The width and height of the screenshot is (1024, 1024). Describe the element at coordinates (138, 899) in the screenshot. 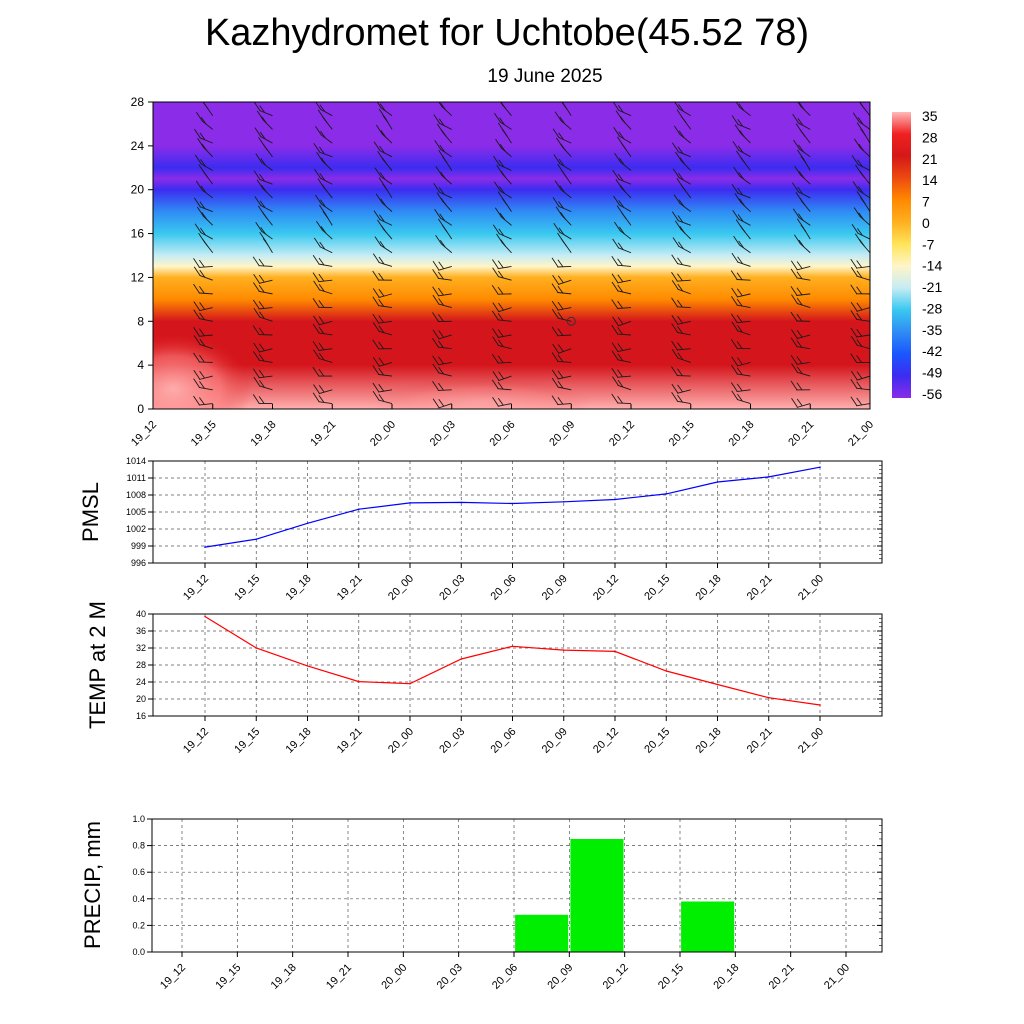

I see `y-tick-label: 0.4` at that location.